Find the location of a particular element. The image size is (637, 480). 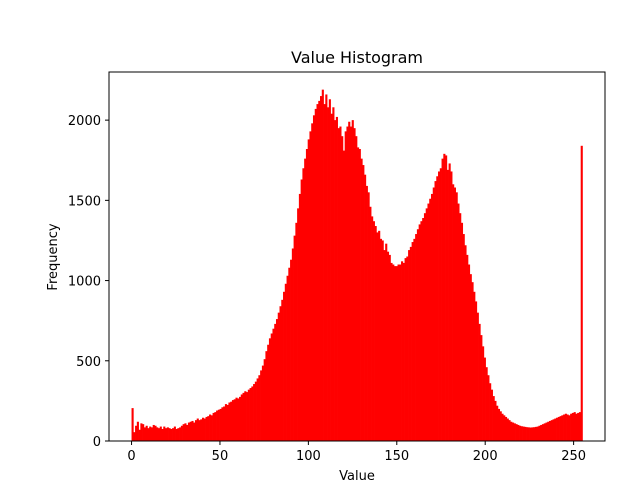

y-axis-label: Frequency is located at coordinates (53, 256).